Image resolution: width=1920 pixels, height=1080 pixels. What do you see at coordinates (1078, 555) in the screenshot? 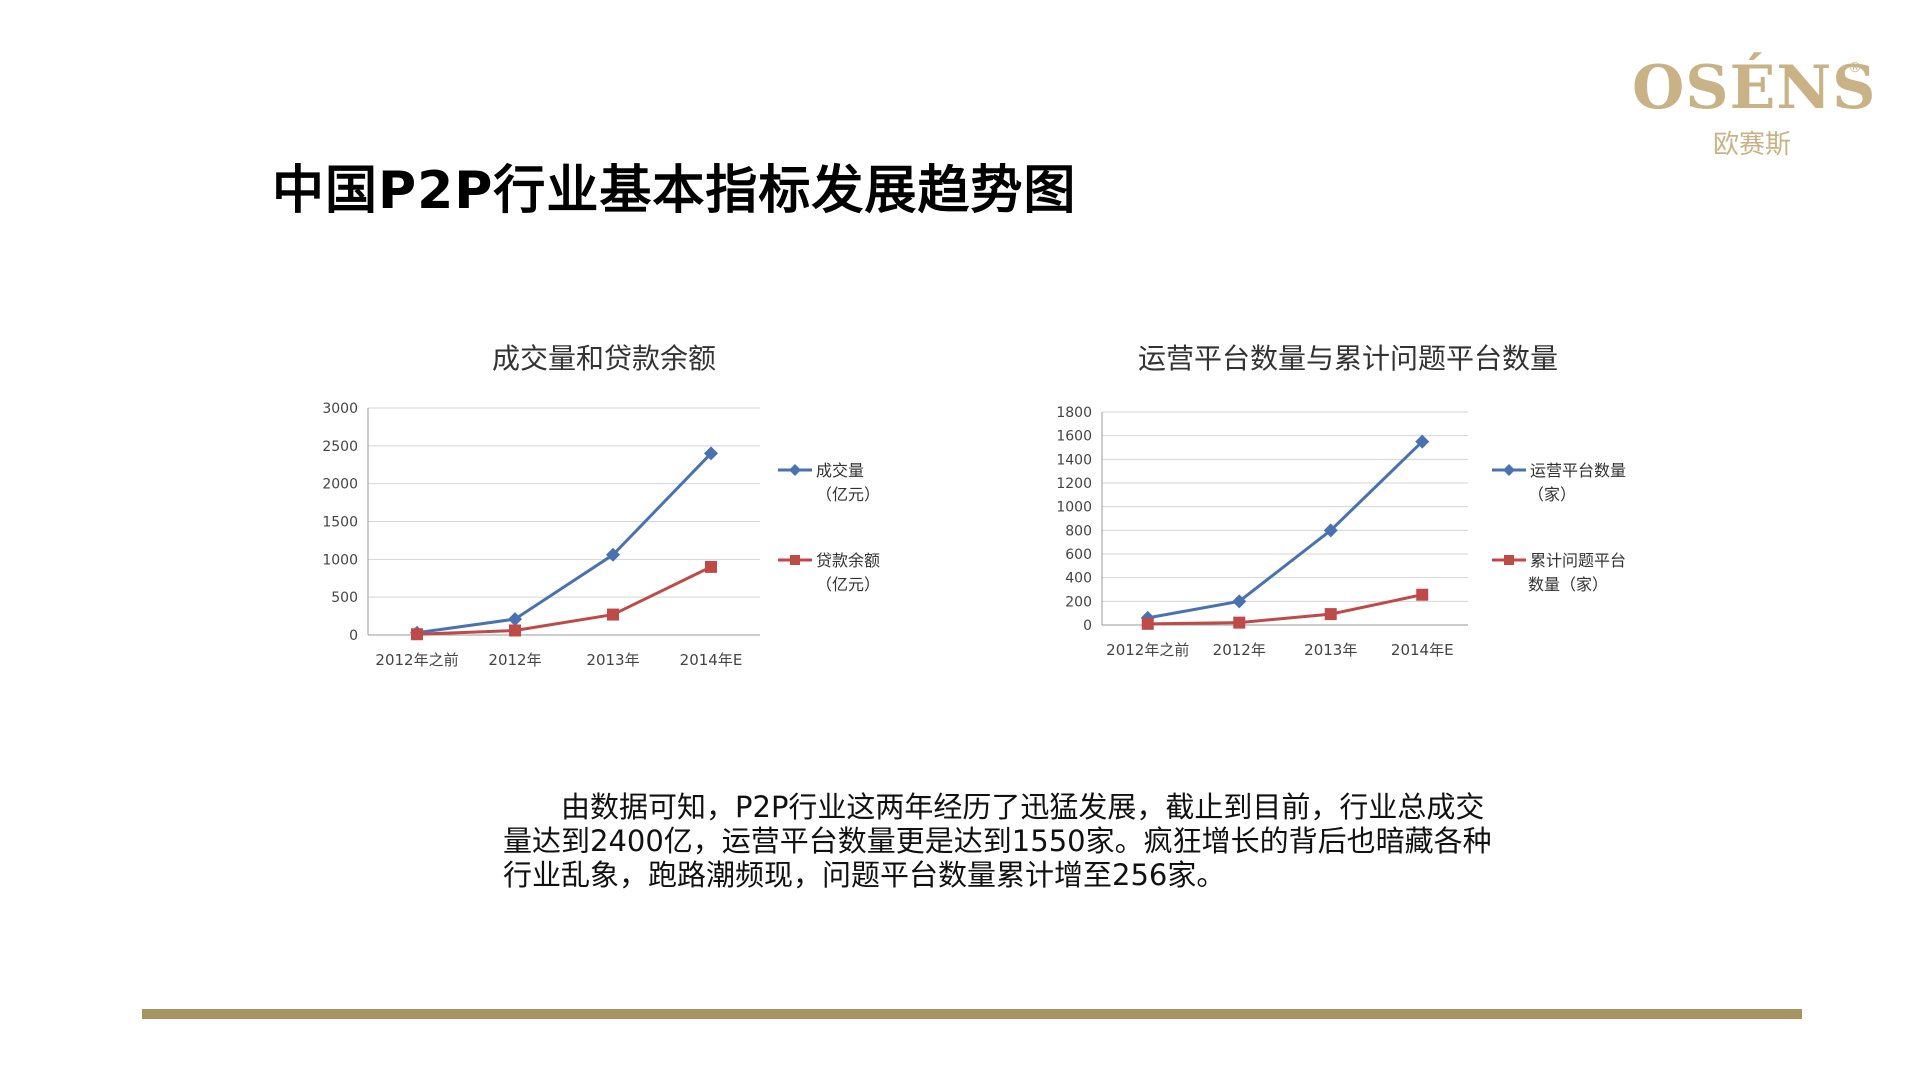
I see `y-tick-label: 600` at bounding box center [1078, 555].